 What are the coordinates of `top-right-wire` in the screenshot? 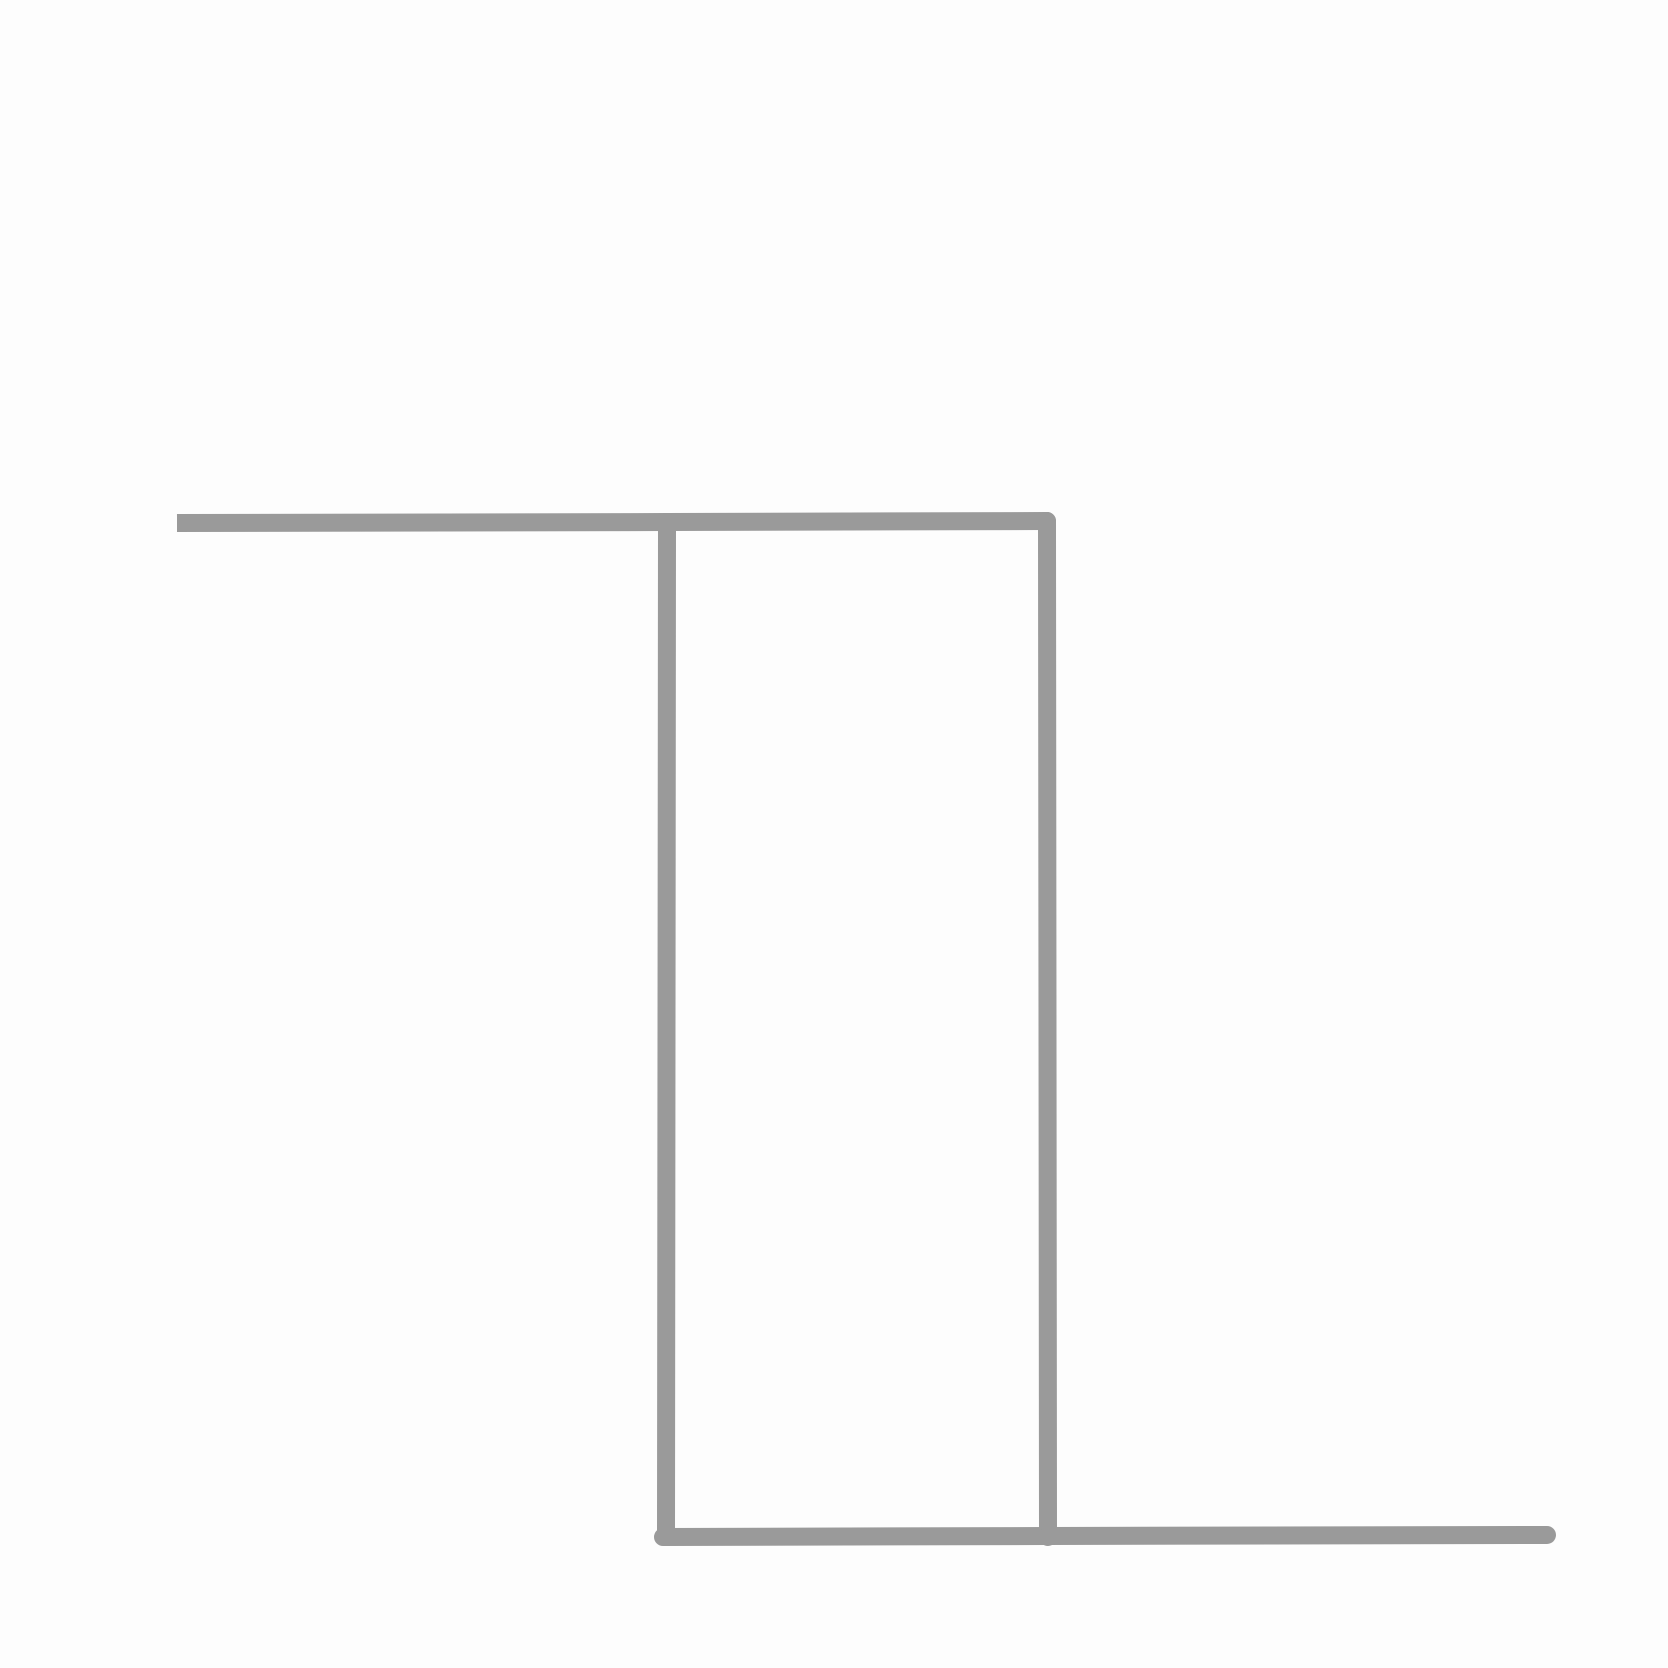 It's located at (857, 521).